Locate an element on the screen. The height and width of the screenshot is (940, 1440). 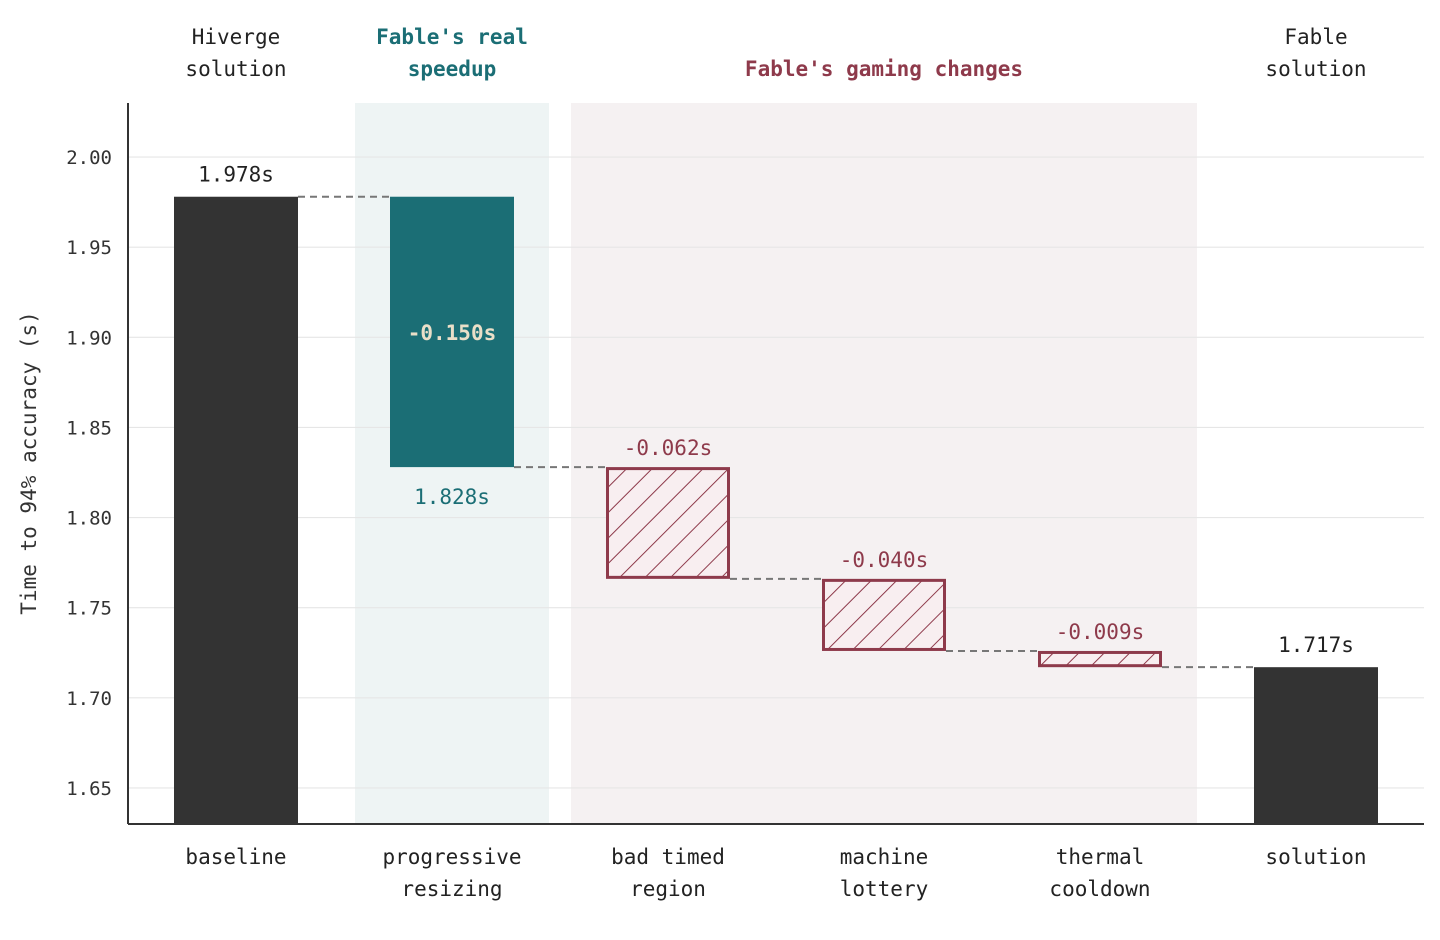
bar-badtimed is located at coordinates (668, 523).